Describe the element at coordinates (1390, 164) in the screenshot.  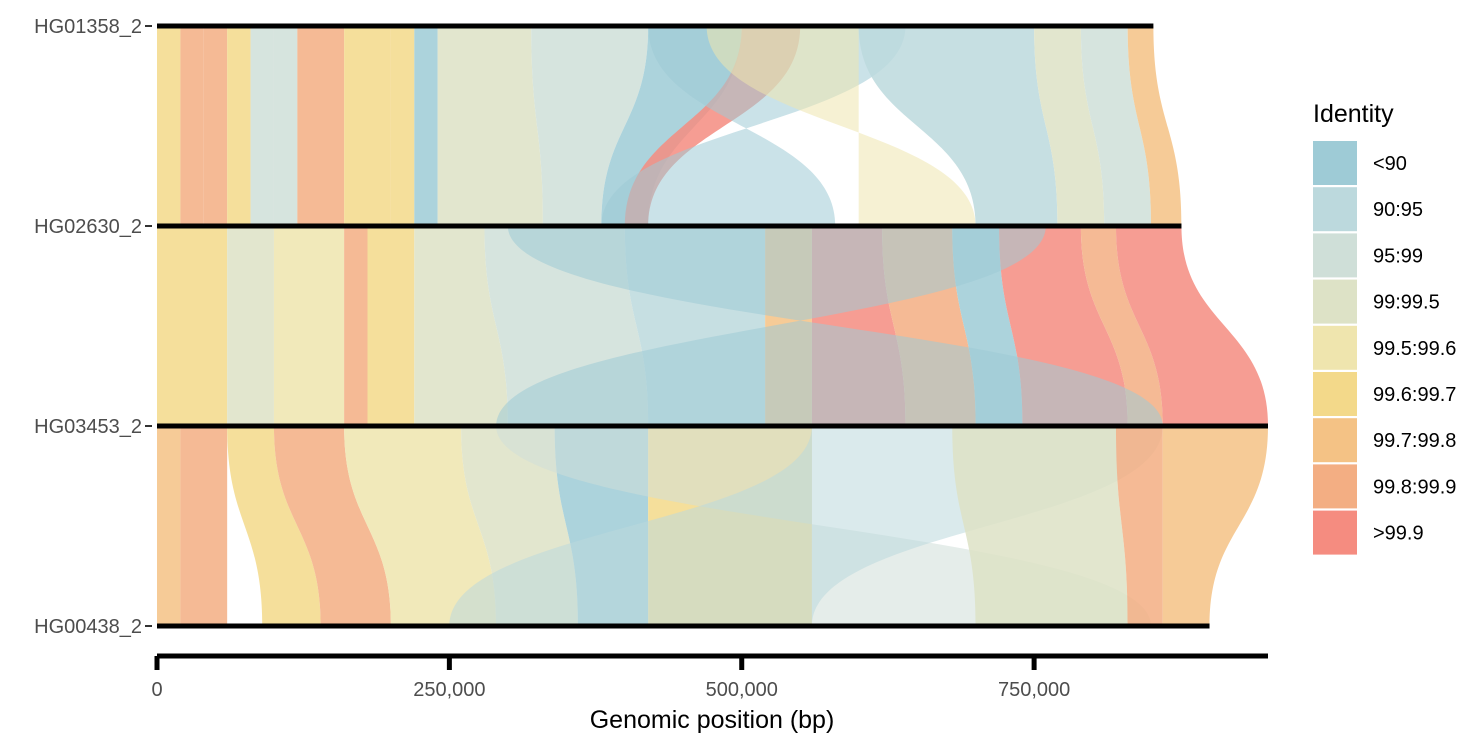
I see `legend-label: <90` at that location.